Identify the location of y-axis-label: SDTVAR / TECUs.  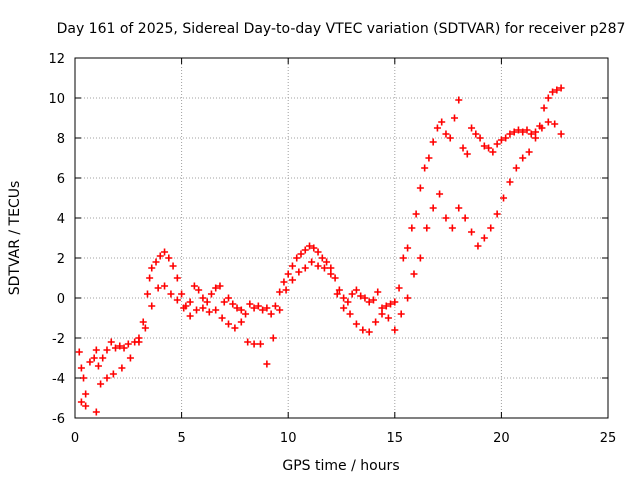
(15, 238).